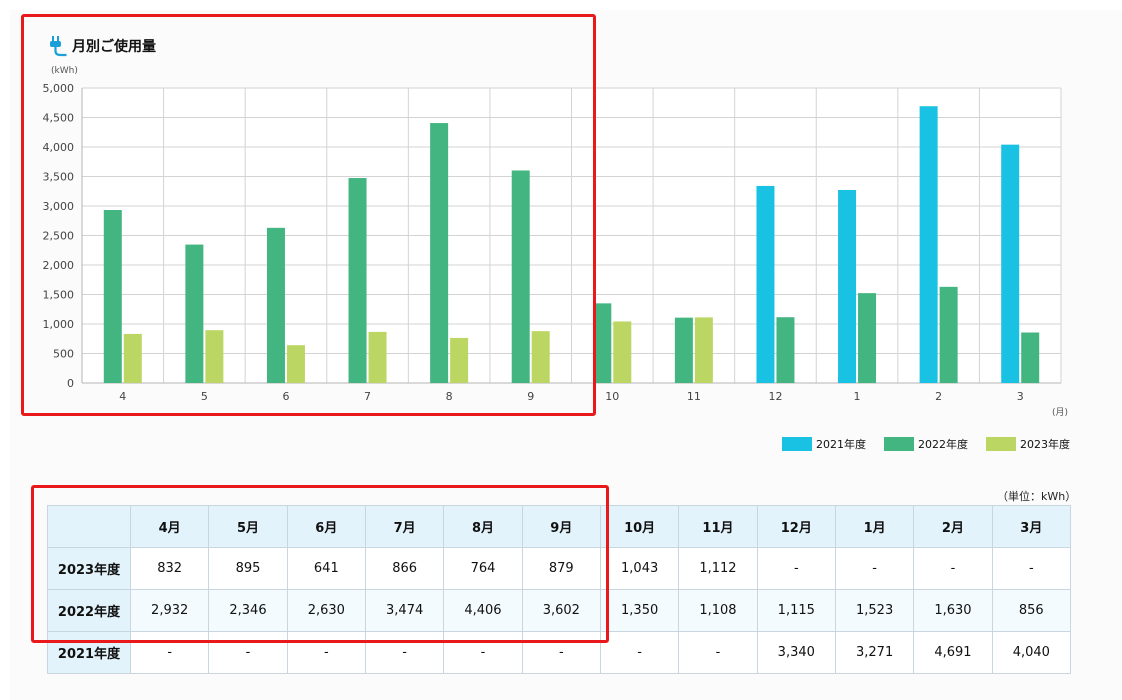 This screenshot has height=700, width=1122. What do you see at coordinates (326, 568) in the screenshot?
I see `table-cell: 641` at bounding box center [326, 568].